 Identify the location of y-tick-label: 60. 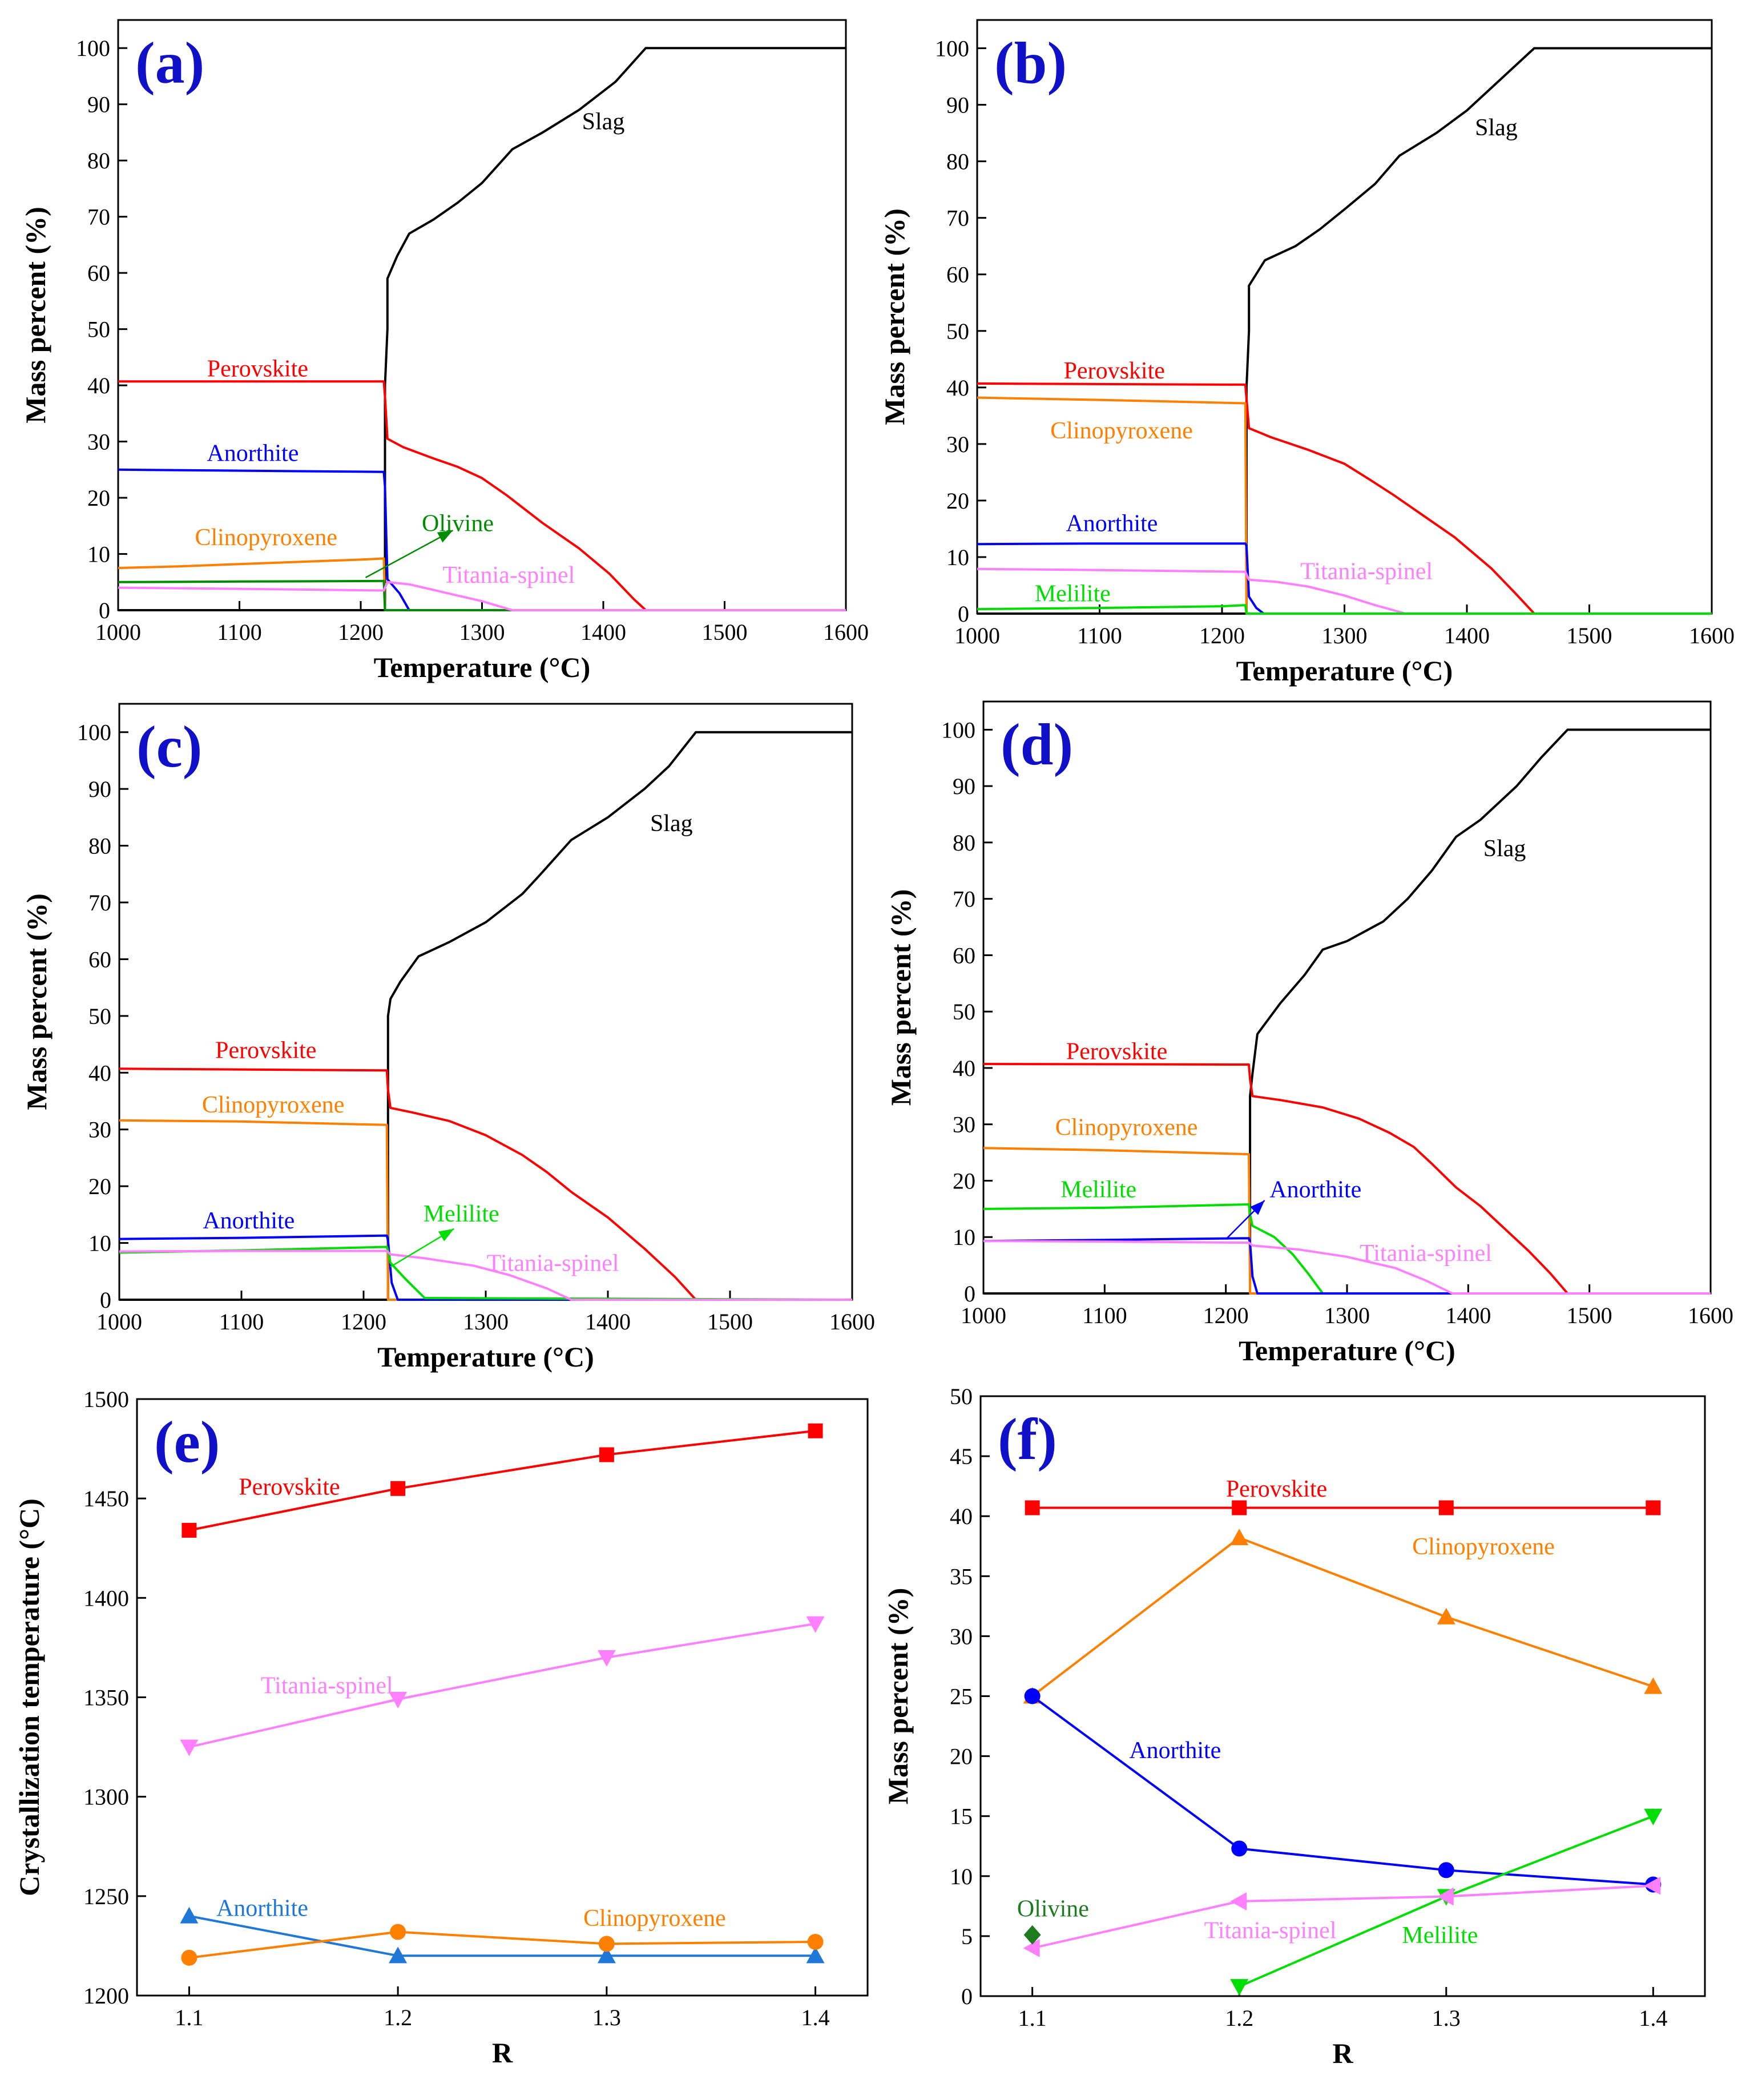
(98, 273).